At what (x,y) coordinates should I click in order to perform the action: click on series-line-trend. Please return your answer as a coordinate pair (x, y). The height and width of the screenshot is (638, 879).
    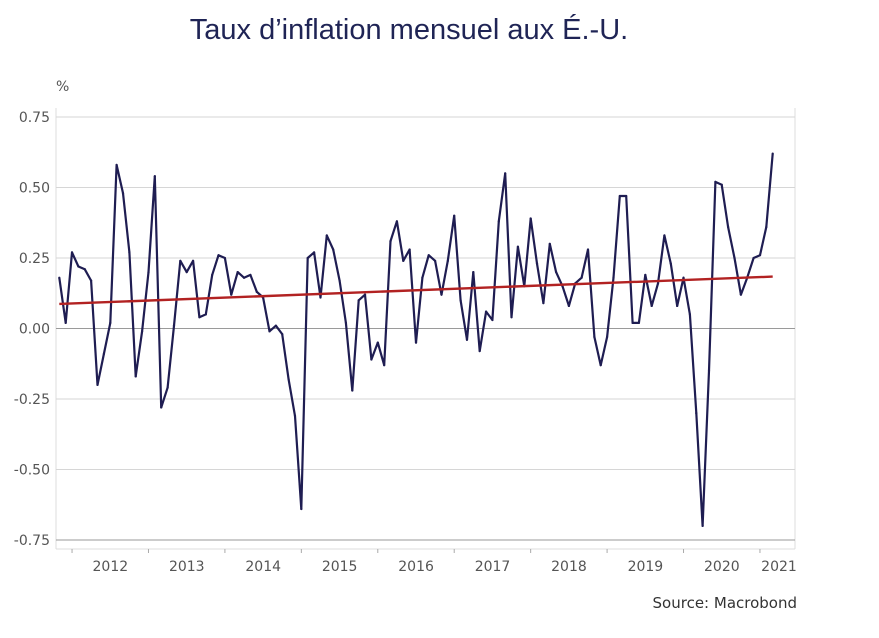
    Looking at the image, I should click on (416, 290).